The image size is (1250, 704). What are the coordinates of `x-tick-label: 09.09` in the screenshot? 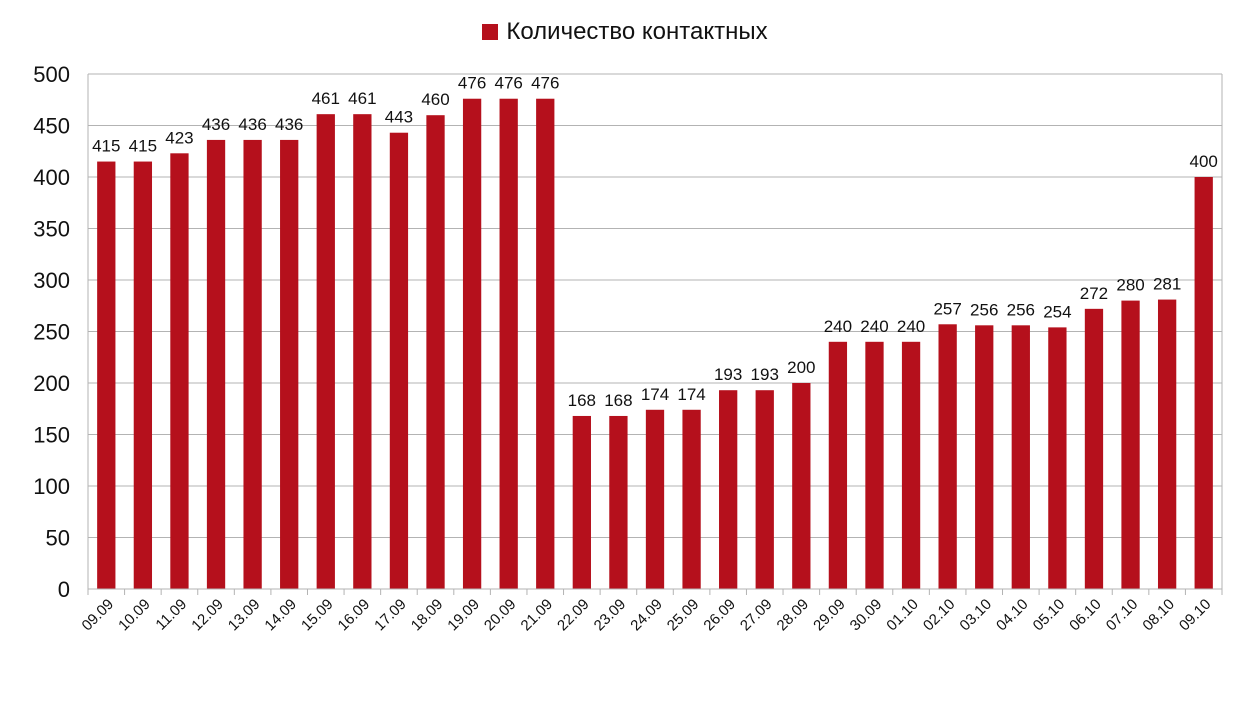 It's located at (98, 615).